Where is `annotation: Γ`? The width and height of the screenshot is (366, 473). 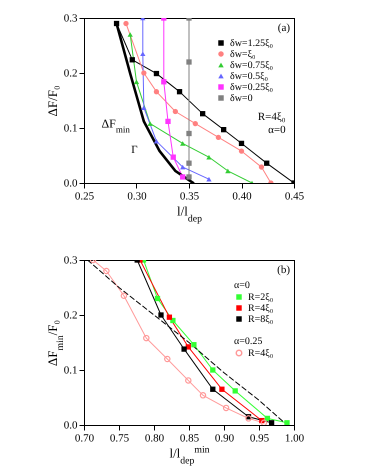 annotation: Γ is located at coordinates (134, 150).